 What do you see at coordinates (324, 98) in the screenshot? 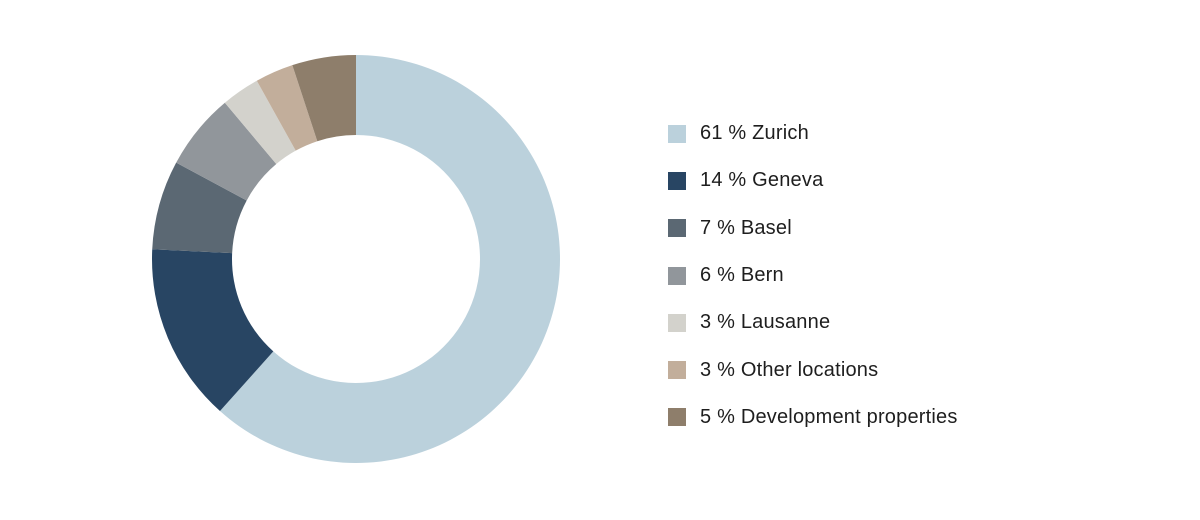
I see `slice-development-properties` at bounding box center [324, 98].